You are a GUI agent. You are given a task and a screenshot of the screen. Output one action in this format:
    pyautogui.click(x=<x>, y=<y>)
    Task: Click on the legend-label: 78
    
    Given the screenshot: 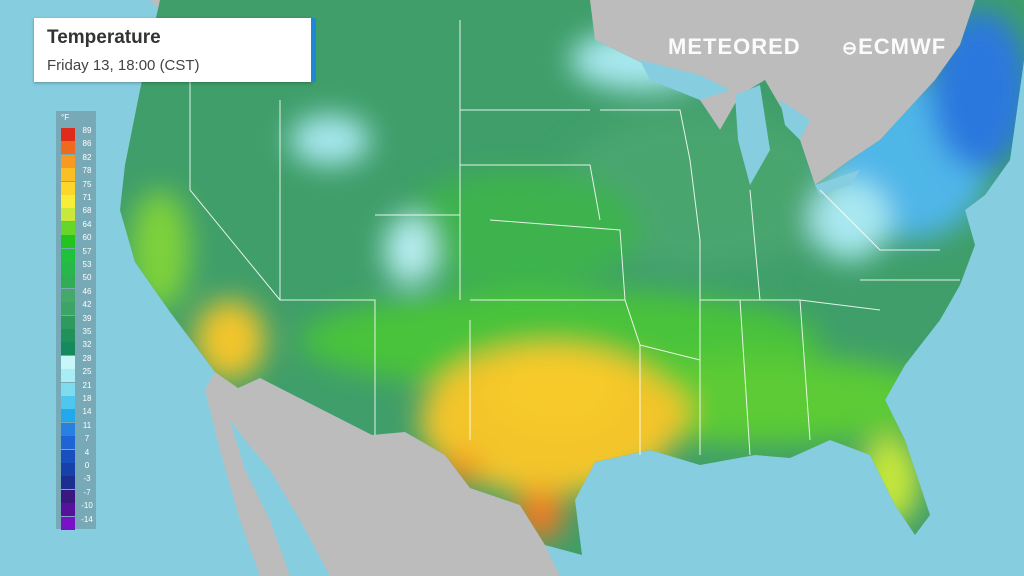 What is the action you would take?
    pyautogui.click(x=87, y=171)
    